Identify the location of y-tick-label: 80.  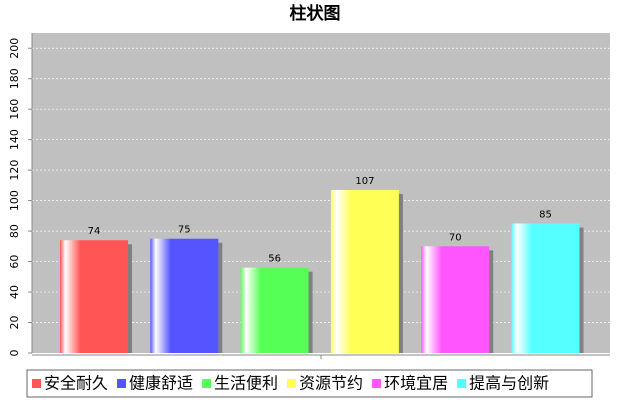
(14, 231).